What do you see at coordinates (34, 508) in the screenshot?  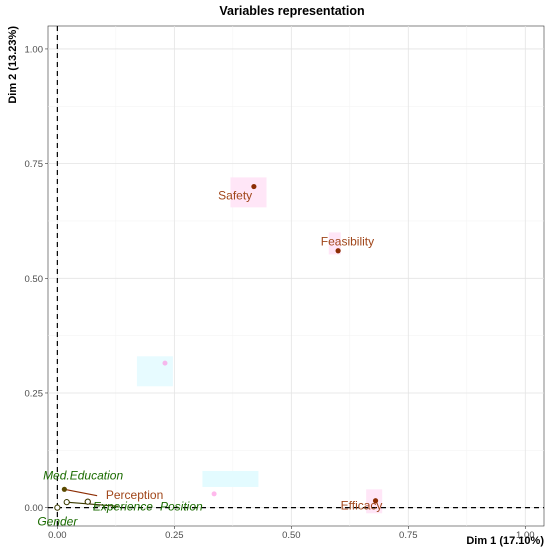 I see `y-tick-label: 0.00` at bounding box center [34, 508].